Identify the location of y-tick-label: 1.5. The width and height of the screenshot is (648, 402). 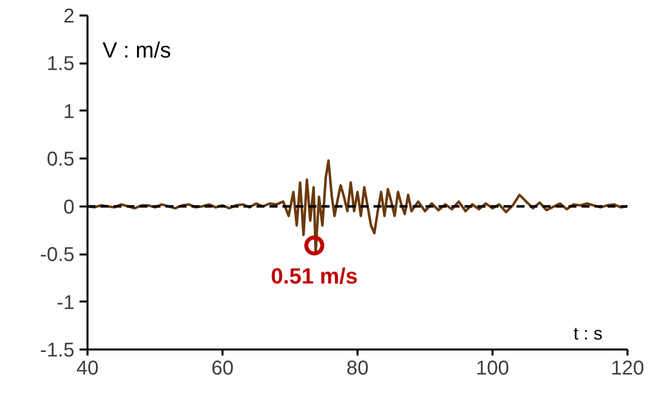
(60, 64).